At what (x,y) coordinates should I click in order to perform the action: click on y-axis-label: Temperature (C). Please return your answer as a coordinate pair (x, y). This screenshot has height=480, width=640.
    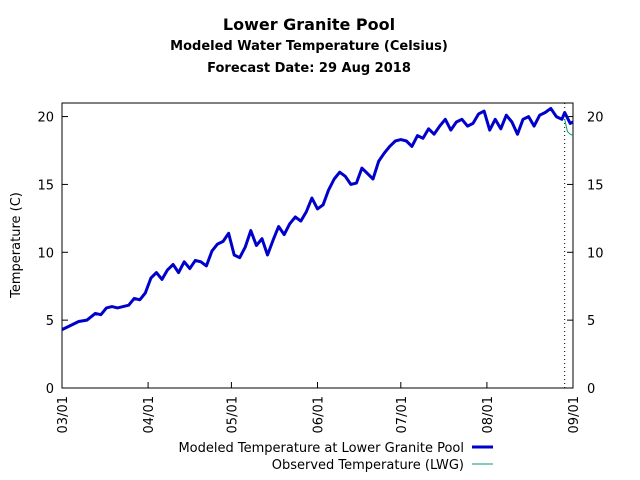
    Looking at the image, I should click on (16, 245).